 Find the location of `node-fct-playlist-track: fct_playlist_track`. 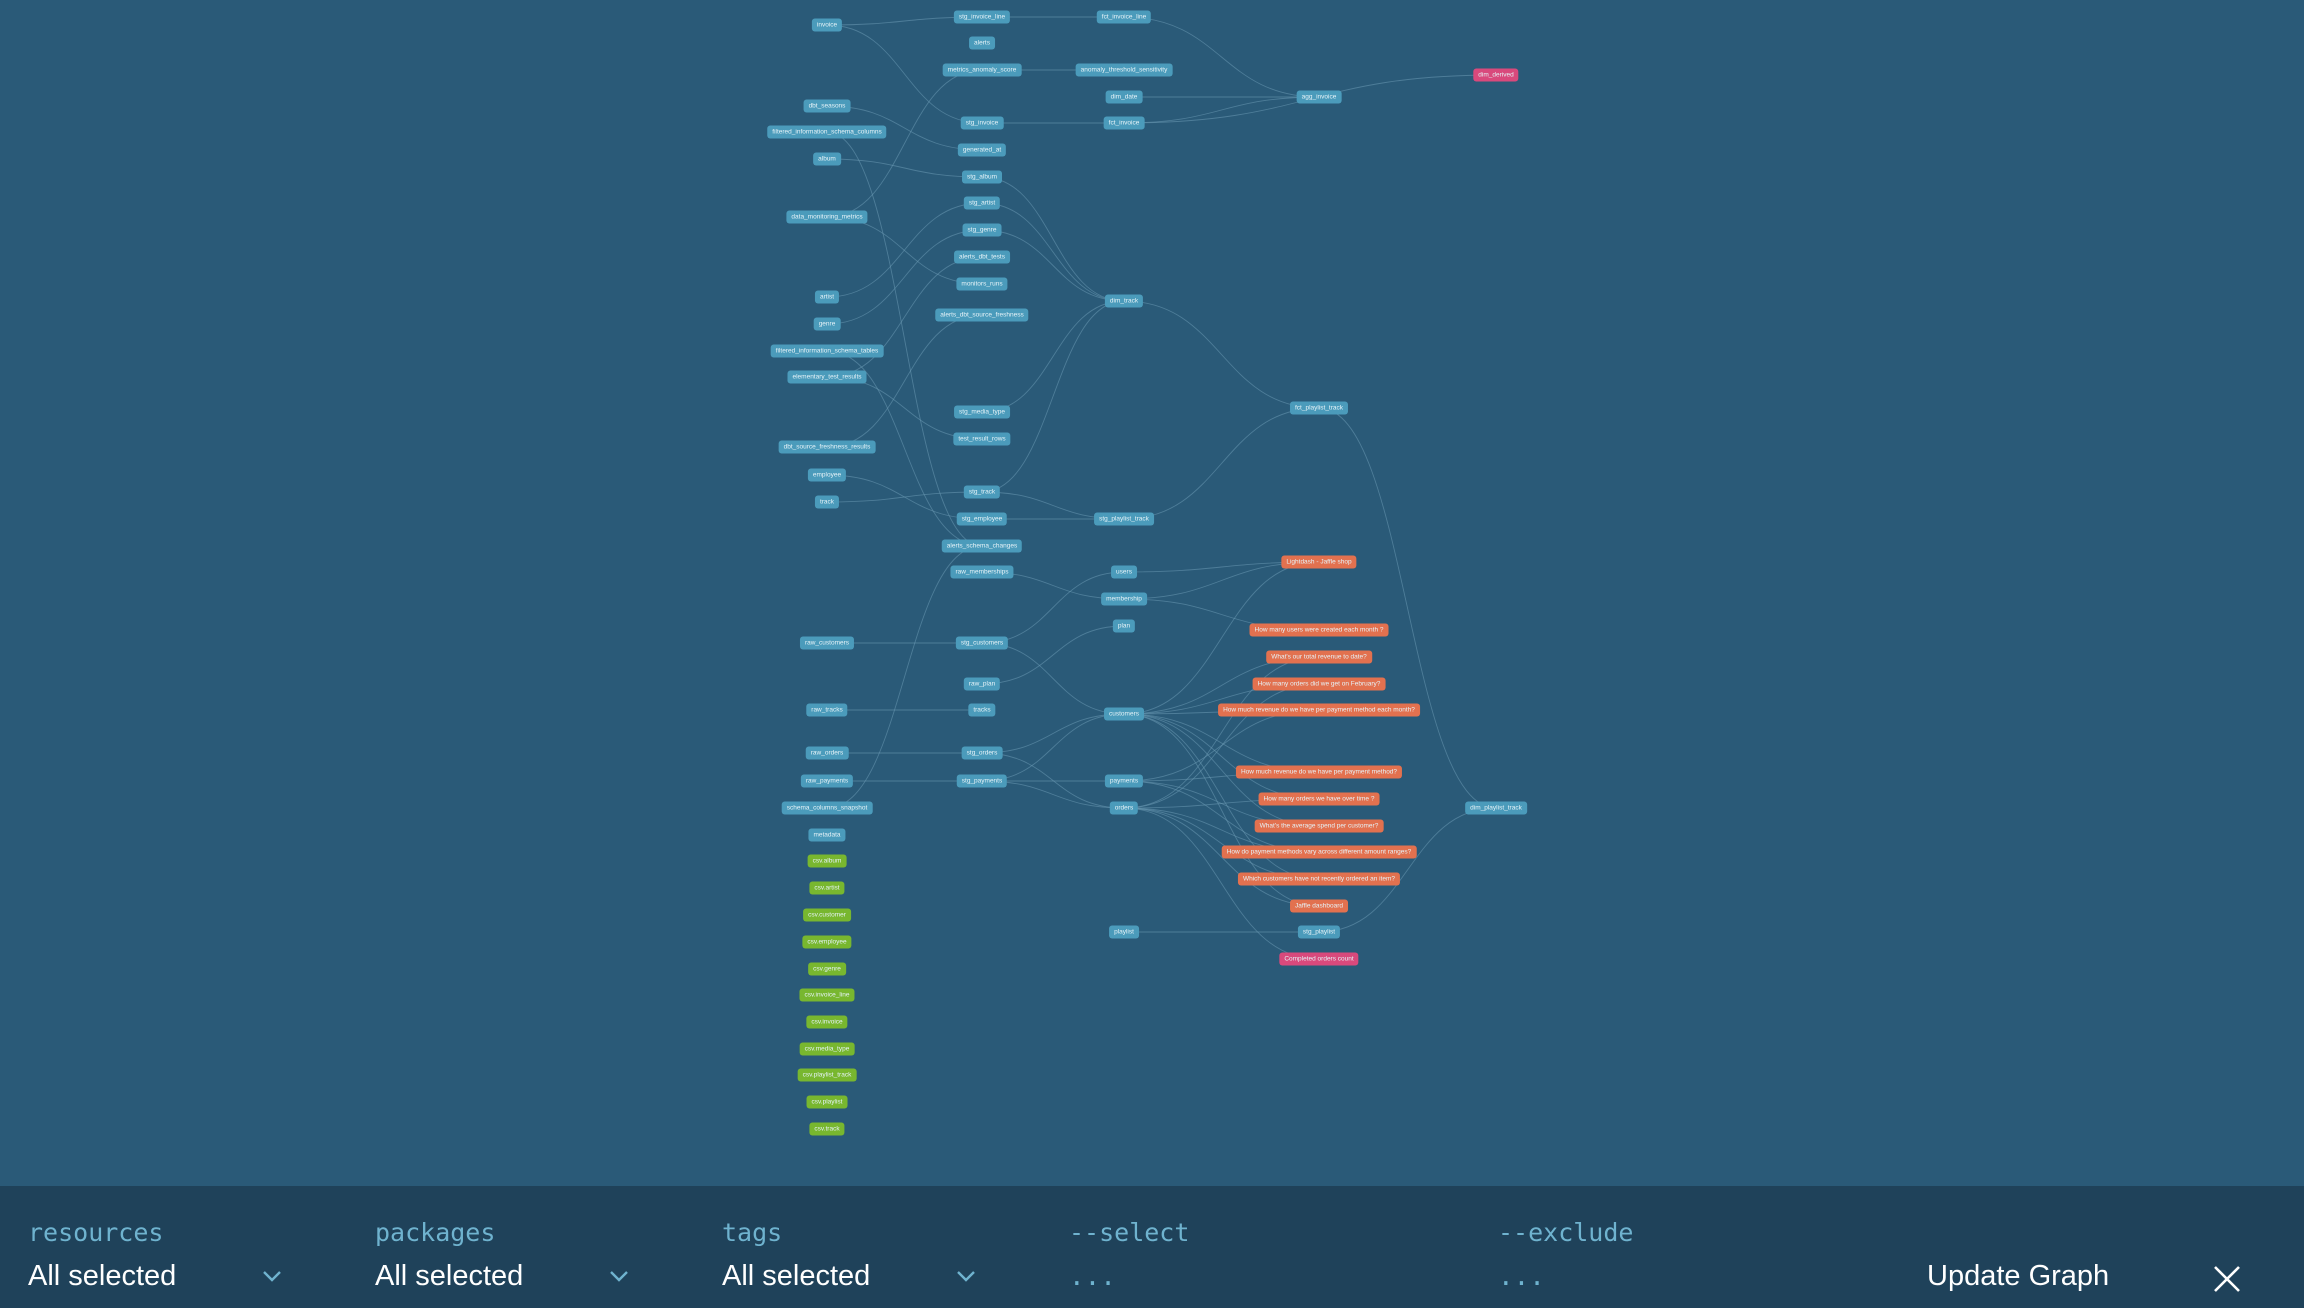

node-fct-playlist-track: fct_playlist_track is located at coordinates (1319, 408).